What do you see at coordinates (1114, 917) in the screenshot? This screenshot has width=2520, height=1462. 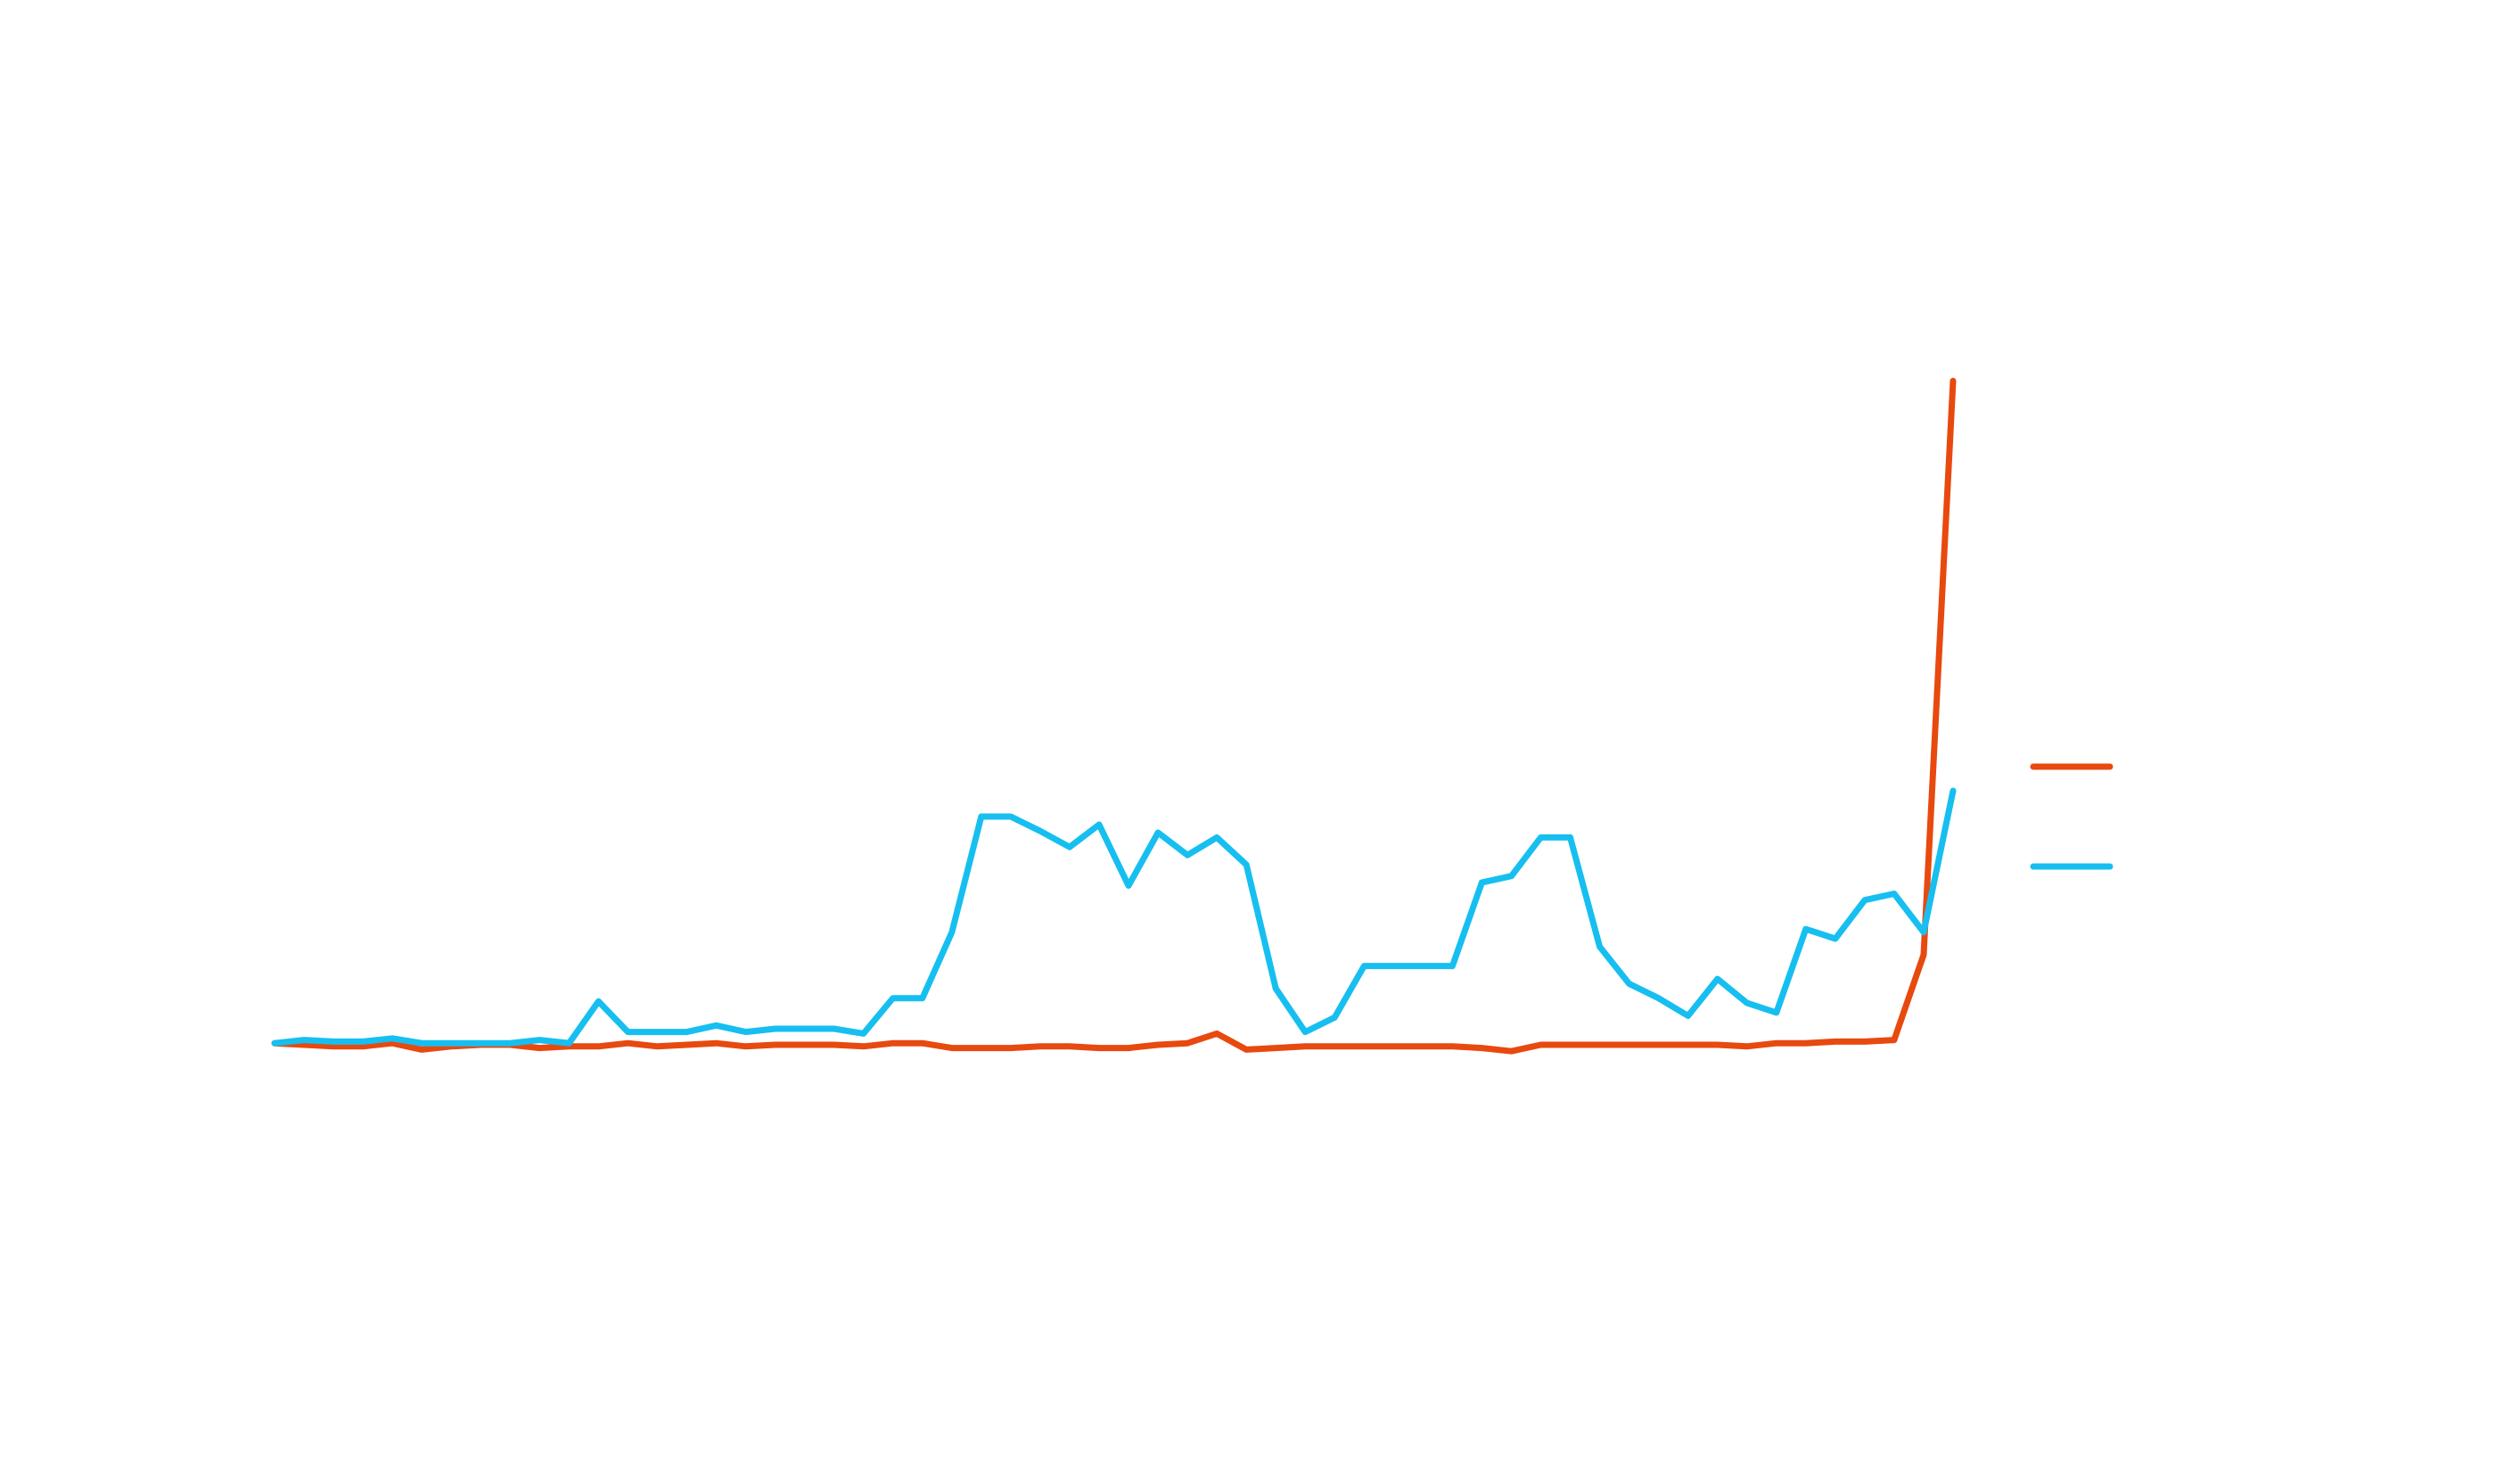 I see `series-line` at bounding box center [1114, 917].